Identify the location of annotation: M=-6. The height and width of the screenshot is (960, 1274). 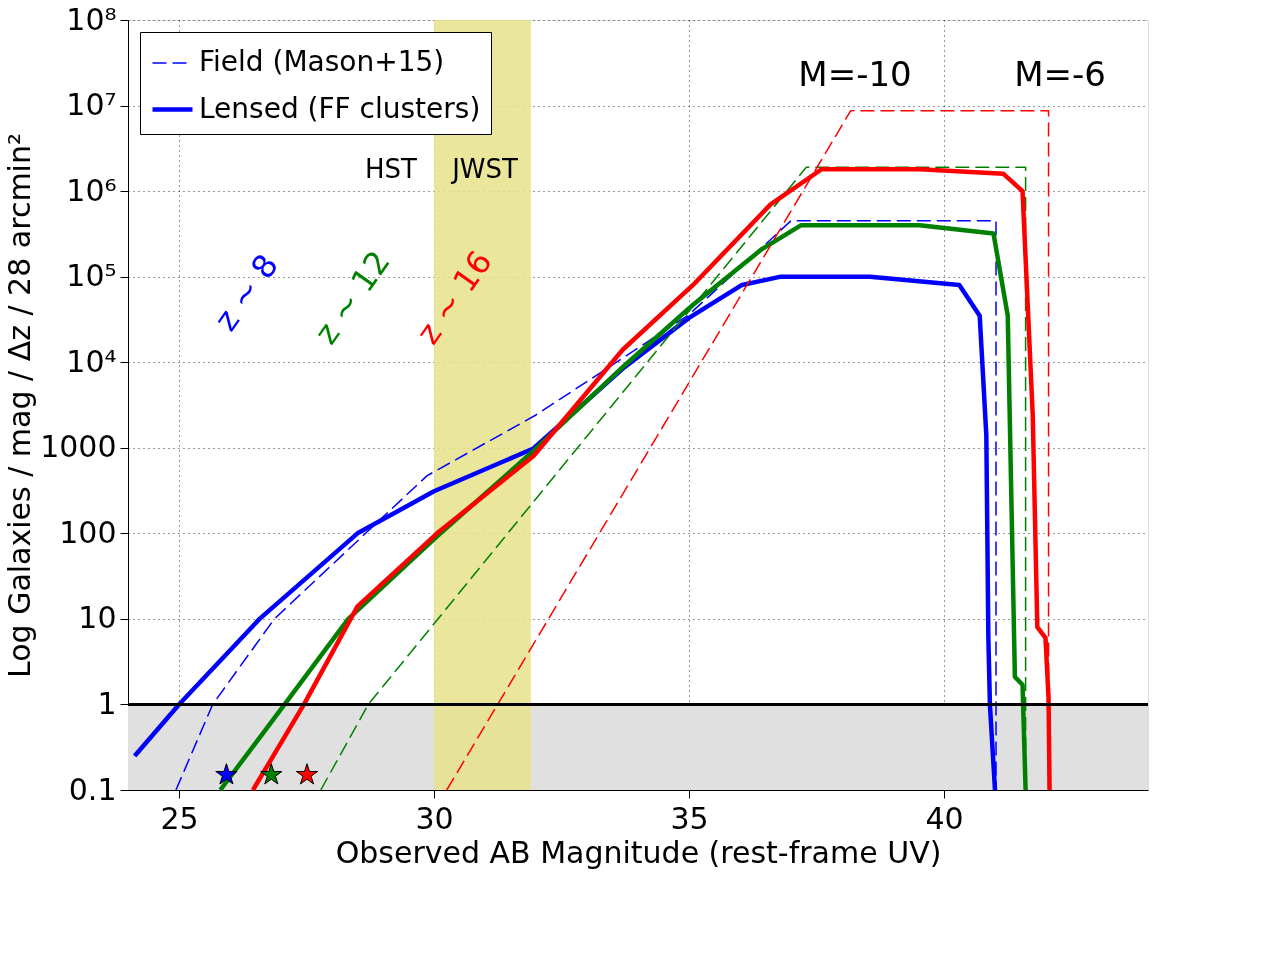
(1060, 74).